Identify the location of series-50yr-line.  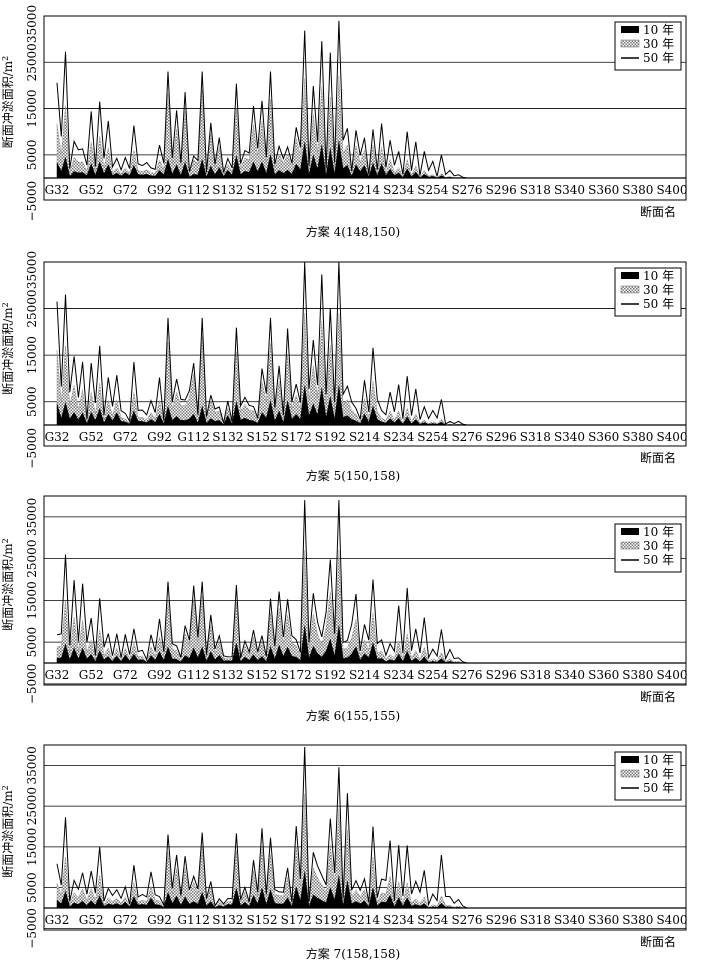
(364, 582).